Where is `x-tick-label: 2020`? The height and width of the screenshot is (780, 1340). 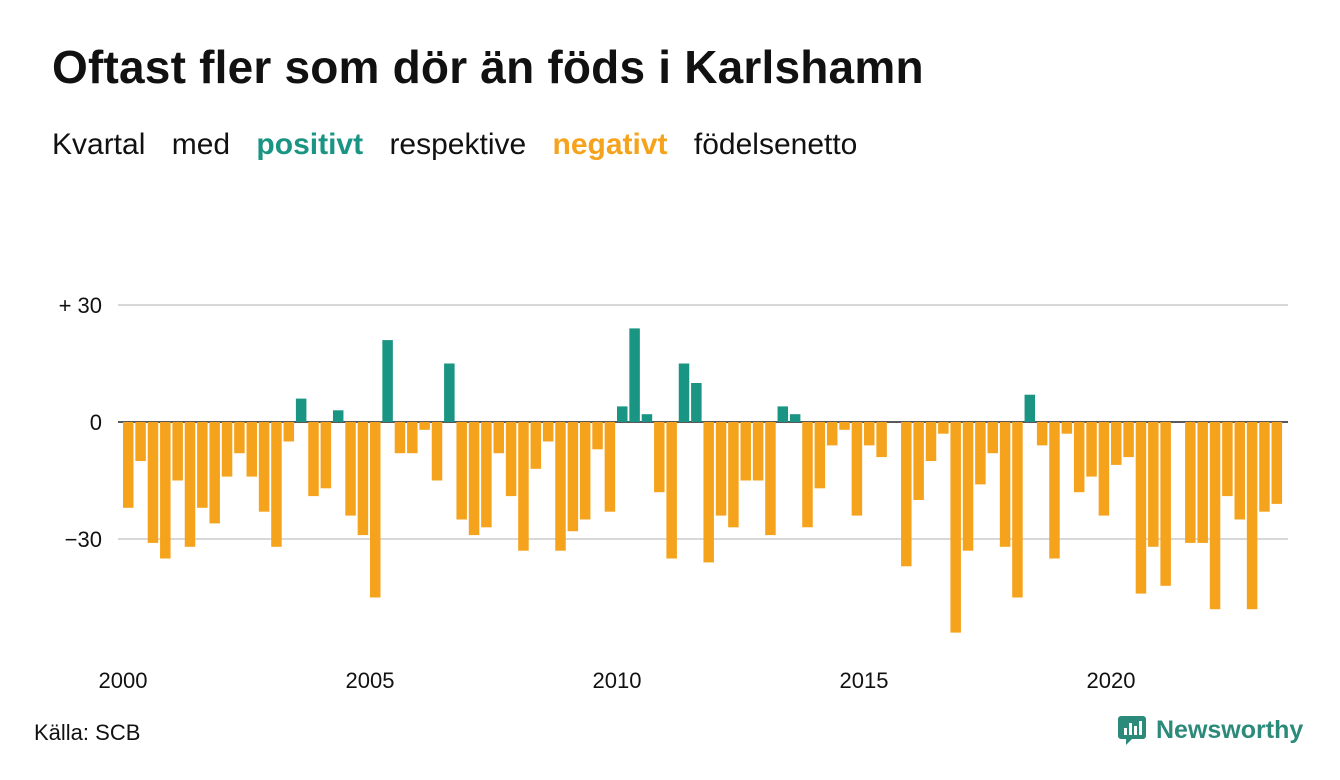
x-tick-label: 2020 is located at coordinates (1111, 680).